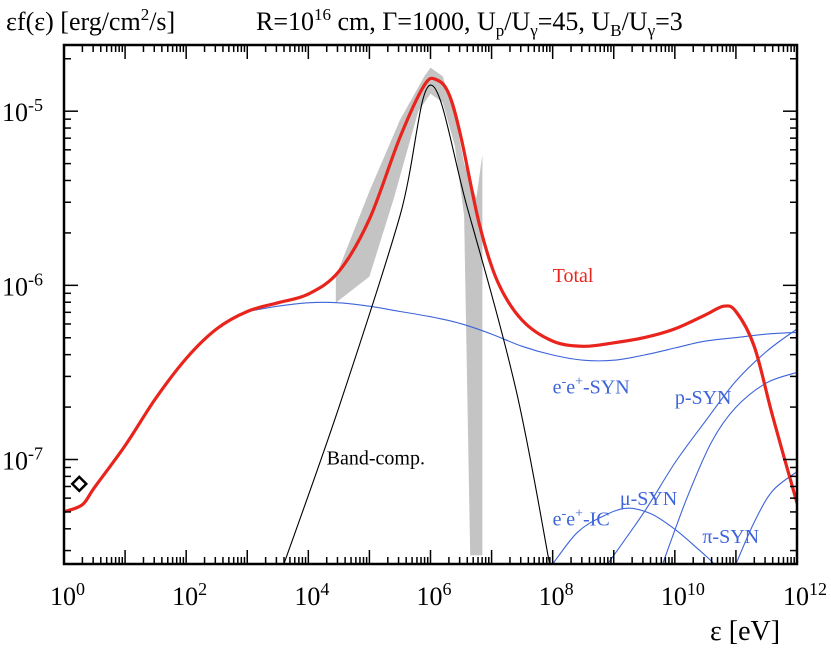  What do you see at coordinates (634, 535) in the screenshot?
I see `series-line-e-e-ic` at bounding box center [634, 535].